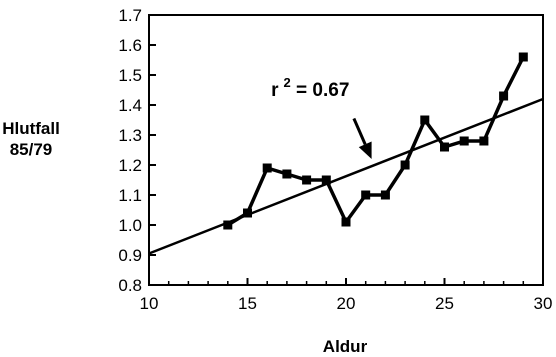 The width and height of the screenshot is (556, 357). I want to click on x-tick-label: 10, so click(149, 303).